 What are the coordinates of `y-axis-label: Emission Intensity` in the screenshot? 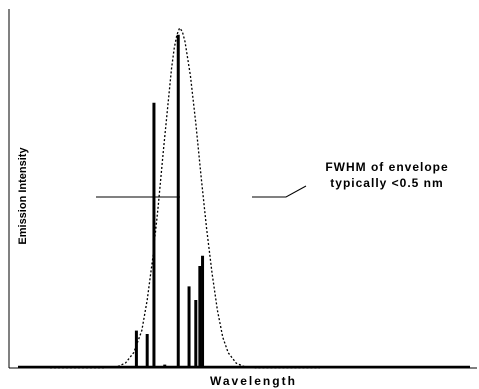 It's located at (23, 196).